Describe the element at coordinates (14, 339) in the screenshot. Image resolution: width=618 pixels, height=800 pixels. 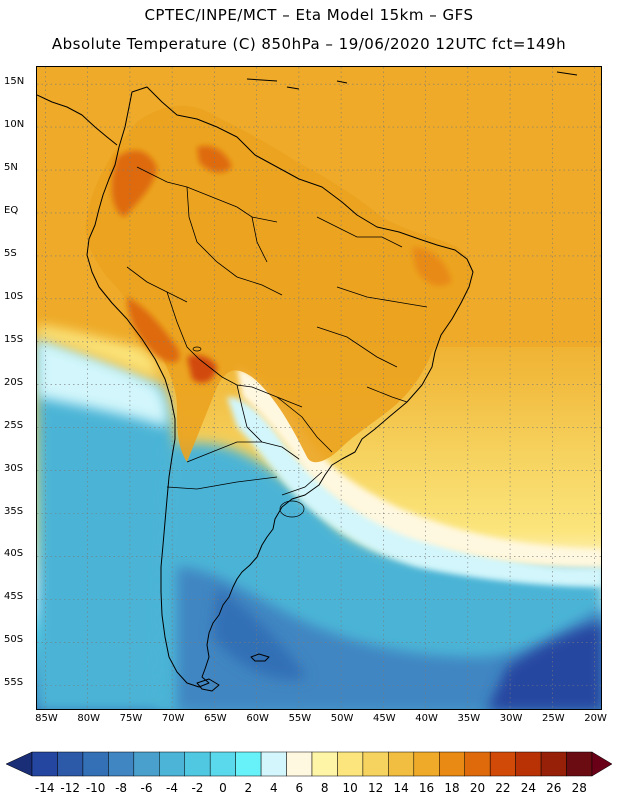
I see `lat-tick-label: 15S` at that location.